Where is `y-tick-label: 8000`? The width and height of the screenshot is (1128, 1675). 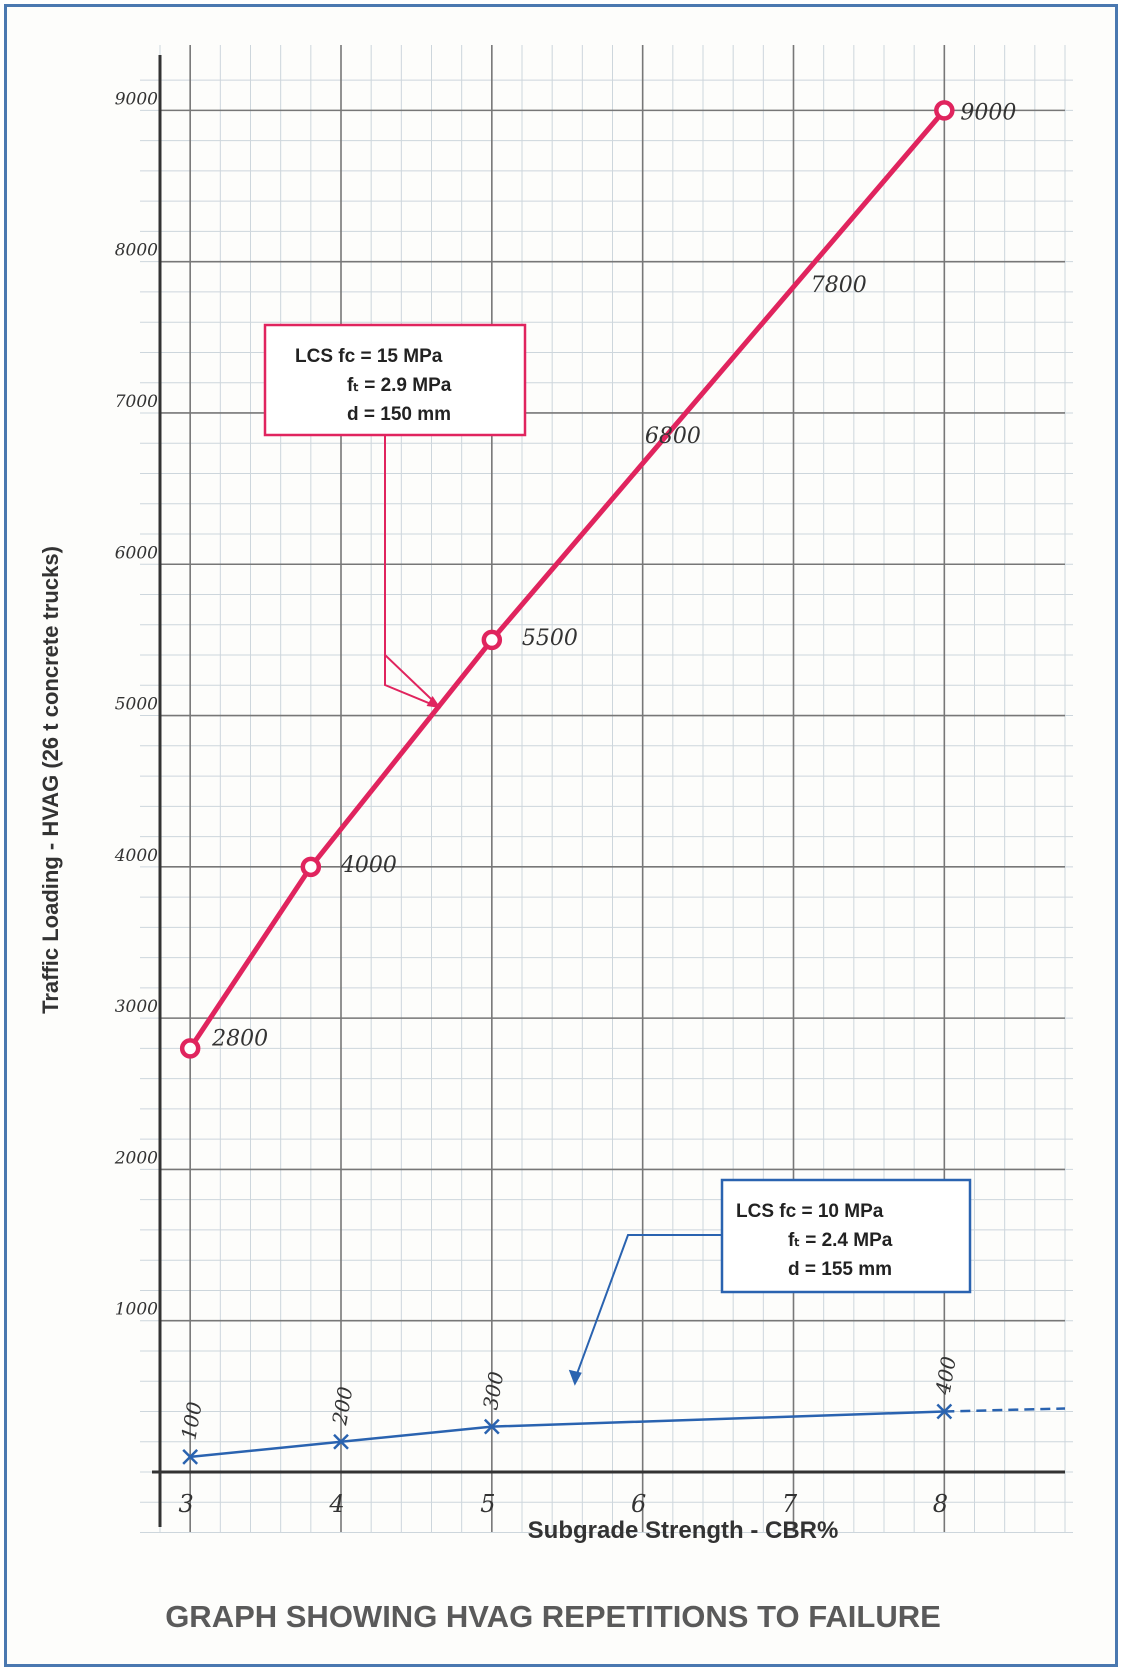 y-tick-label: 8000 is located at coordinates (136, 251).